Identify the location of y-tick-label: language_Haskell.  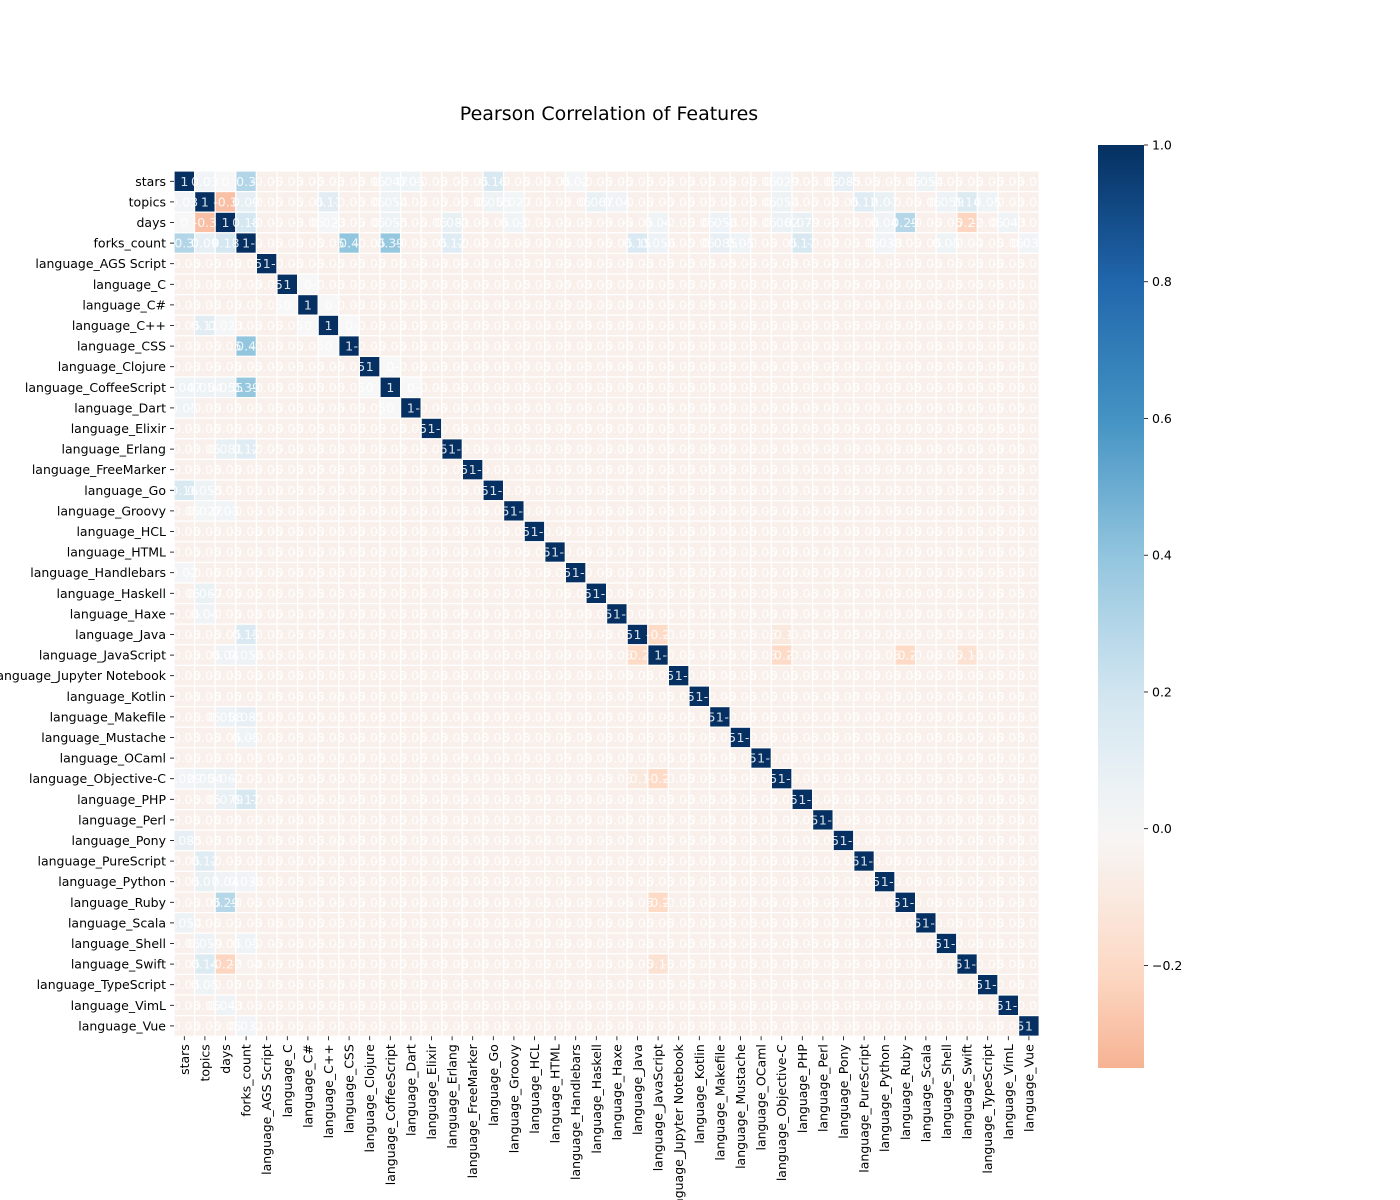
(111, 593).